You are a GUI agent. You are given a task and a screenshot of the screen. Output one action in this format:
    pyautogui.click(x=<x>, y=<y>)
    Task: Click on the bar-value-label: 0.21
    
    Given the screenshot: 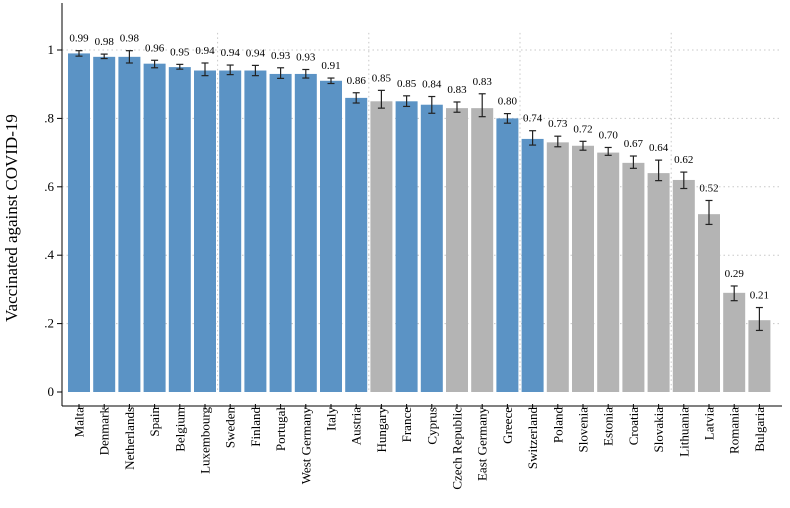 What is the action you would take?
    pyautogui.click(x=759, y=296)
    